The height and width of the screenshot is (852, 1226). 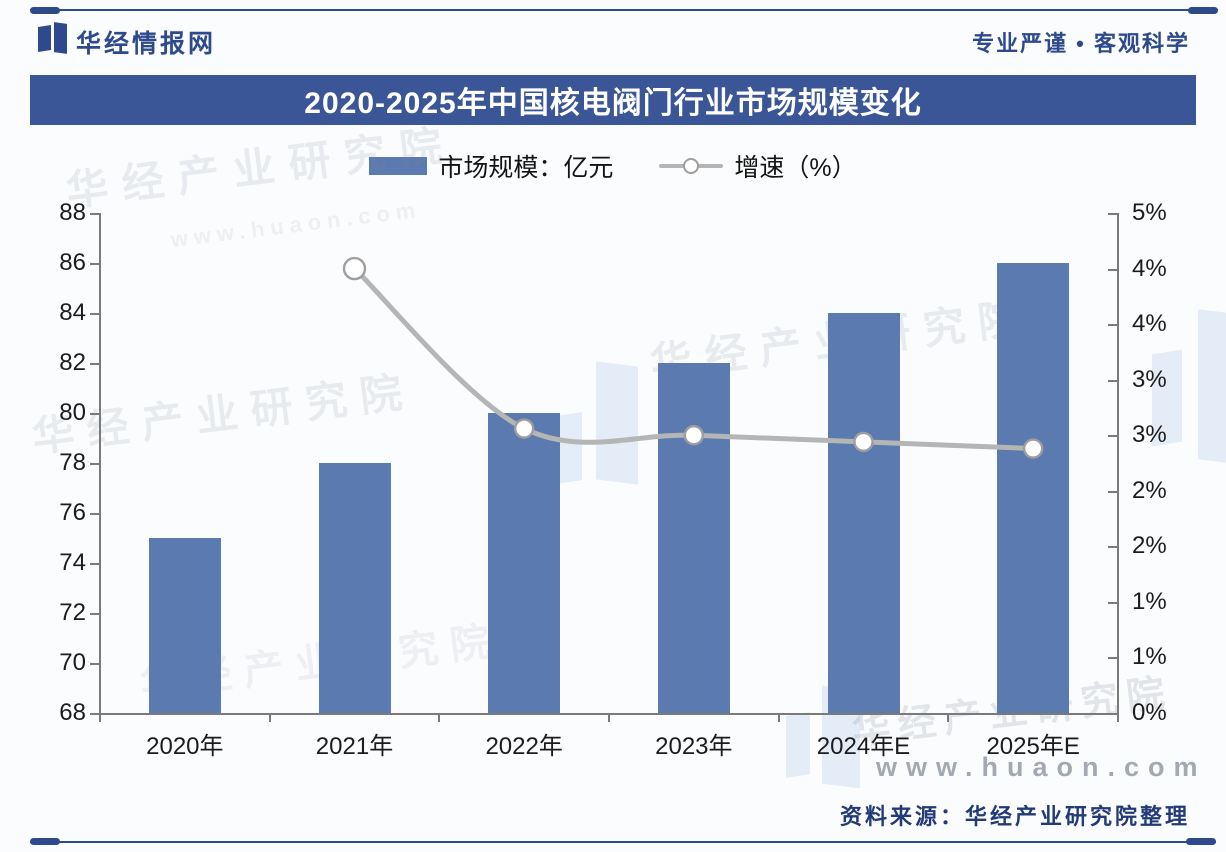 What do you see at coordinates (694, 746) in the screenshot?
I see `x-axis-label-4: 2023年` at bounding box center [694, 746].